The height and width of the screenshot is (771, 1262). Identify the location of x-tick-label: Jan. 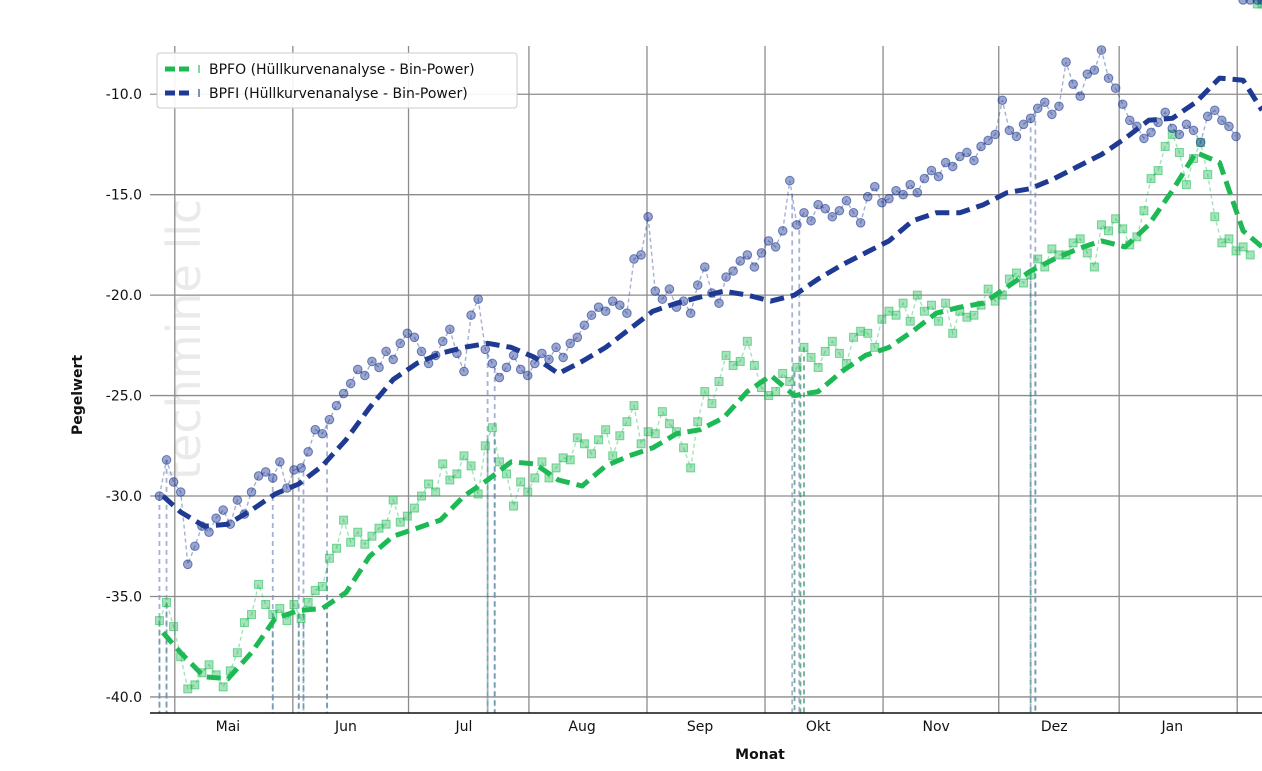
(1171, 727).